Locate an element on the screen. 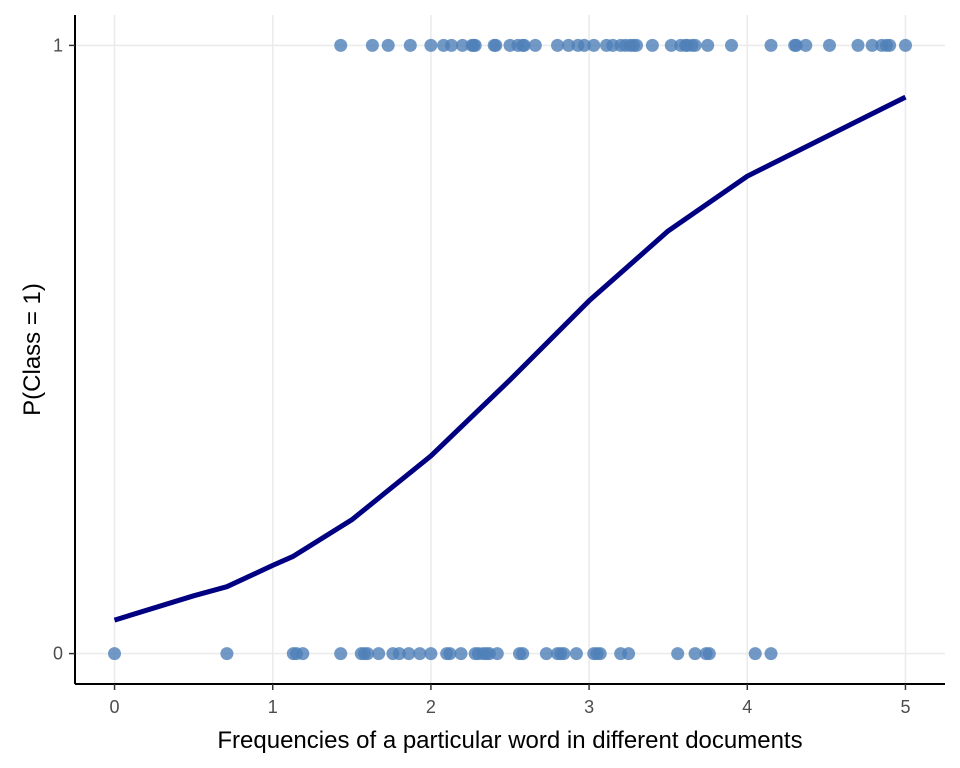 The width and height of the screenshot is (960, 768). x-tick-label-3: 3 is located at coordinates (589, 707).